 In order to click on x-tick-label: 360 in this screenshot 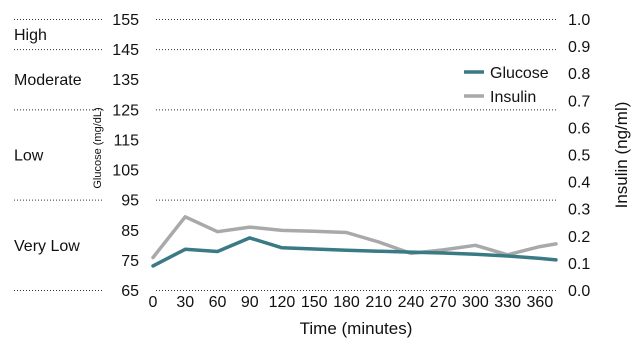, I will do `click(540, 302)`.